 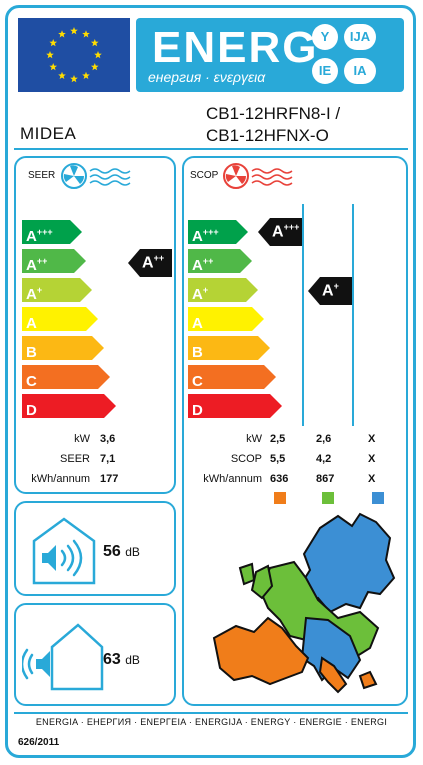 I want to click on language-suffix-ia: IA, so click(x=360, y=71).